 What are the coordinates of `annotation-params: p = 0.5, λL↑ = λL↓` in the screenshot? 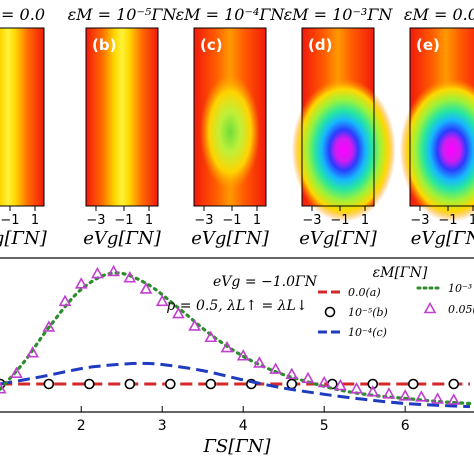 It's located at (236, 306).